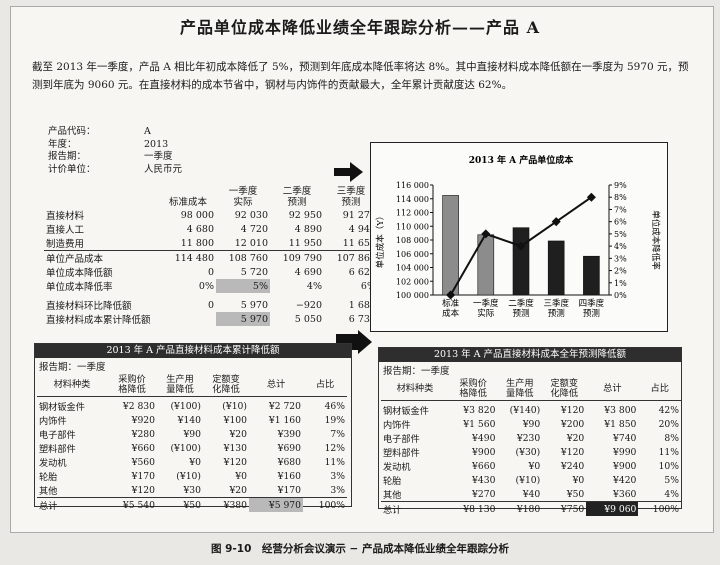 The image size is (720, 565). Describe the element at coordinates (297, 197) in the screenshot. I see `column-header: 二季度 预测` at that location.